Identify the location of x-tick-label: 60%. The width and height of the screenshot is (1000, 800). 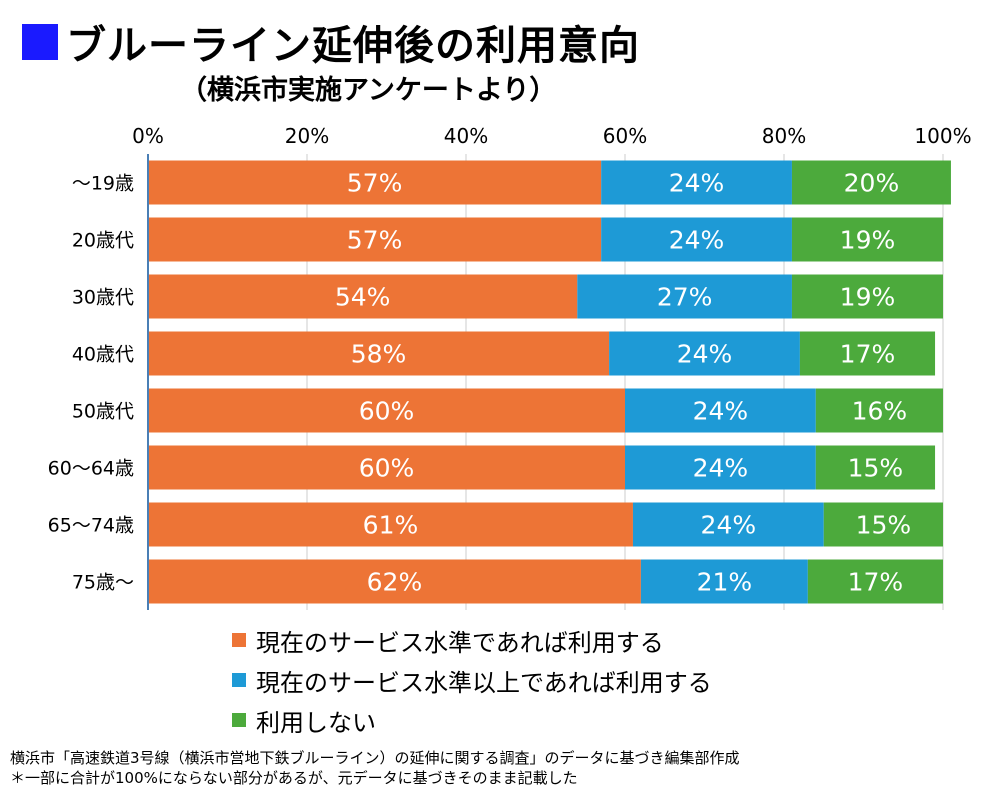
(625, 136).